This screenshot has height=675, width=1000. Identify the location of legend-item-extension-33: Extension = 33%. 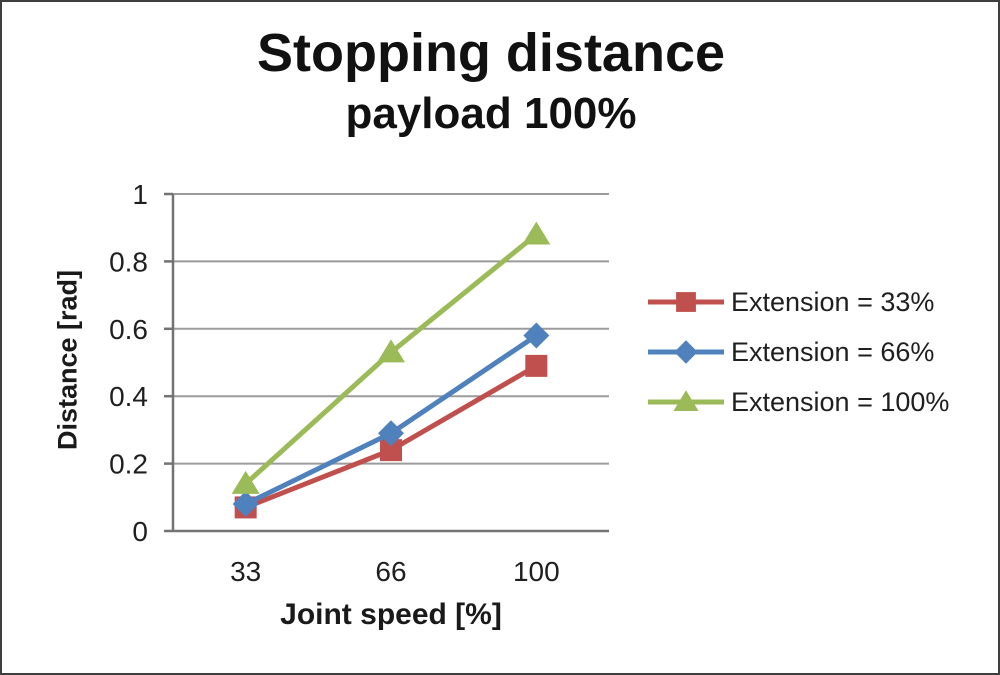
(797, 302).